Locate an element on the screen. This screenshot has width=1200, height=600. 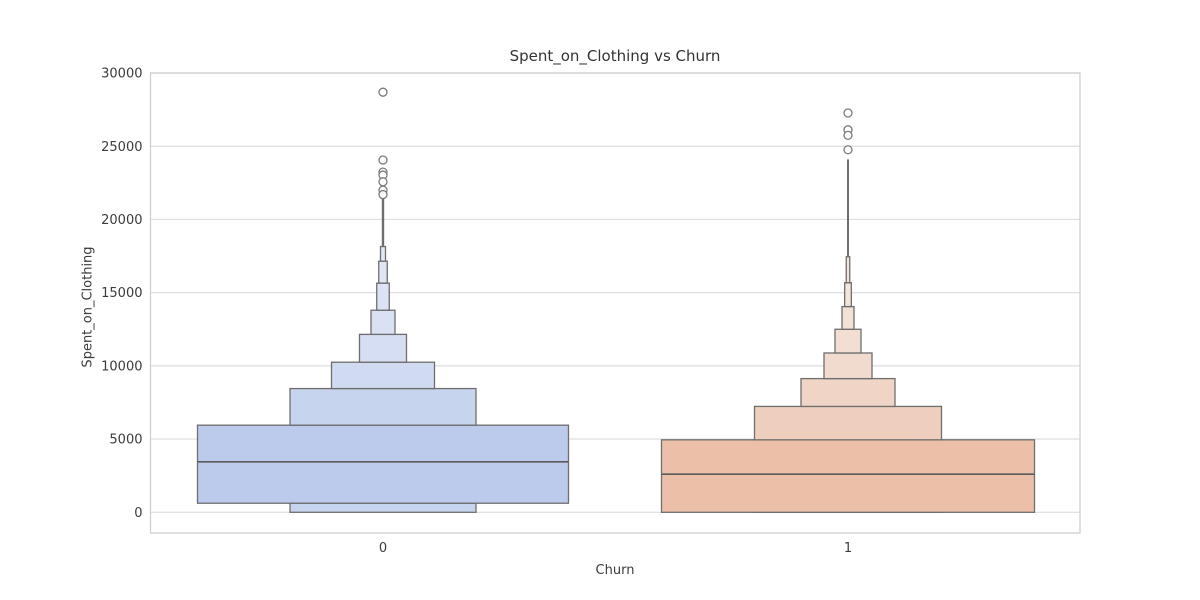
x-axis-label: Churn is located at coordinates (615, 570).